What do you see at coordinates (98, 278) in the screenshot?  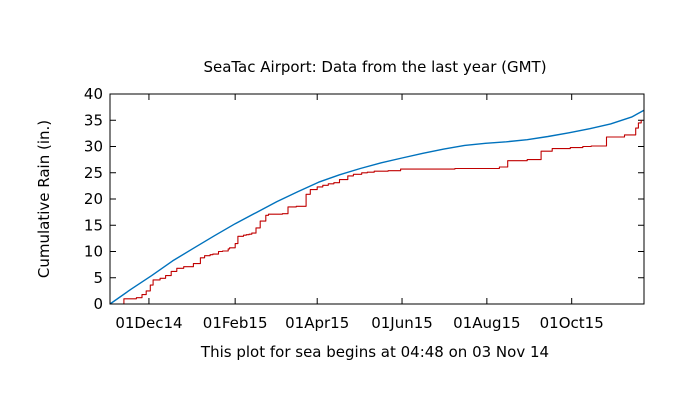 I see `y-tick-label: 5` at bounding box center [98, 278].